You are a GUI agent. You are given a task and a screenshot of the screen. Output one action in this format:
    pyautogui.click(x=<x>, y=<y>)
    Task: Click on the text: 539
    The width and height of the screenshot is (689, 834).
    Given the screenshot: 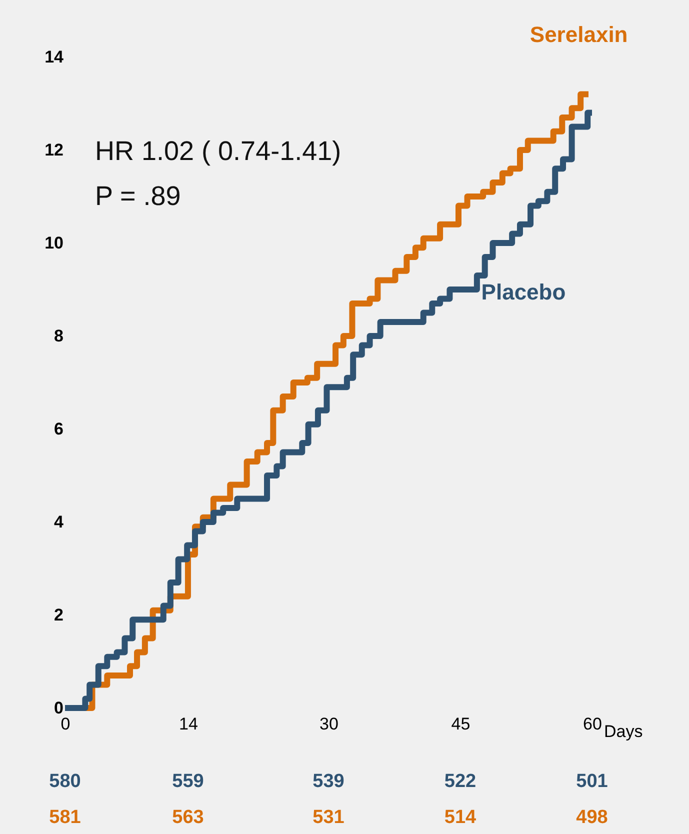 What is the action you would take?
    pyautogui.click(x=328, y=781)
    